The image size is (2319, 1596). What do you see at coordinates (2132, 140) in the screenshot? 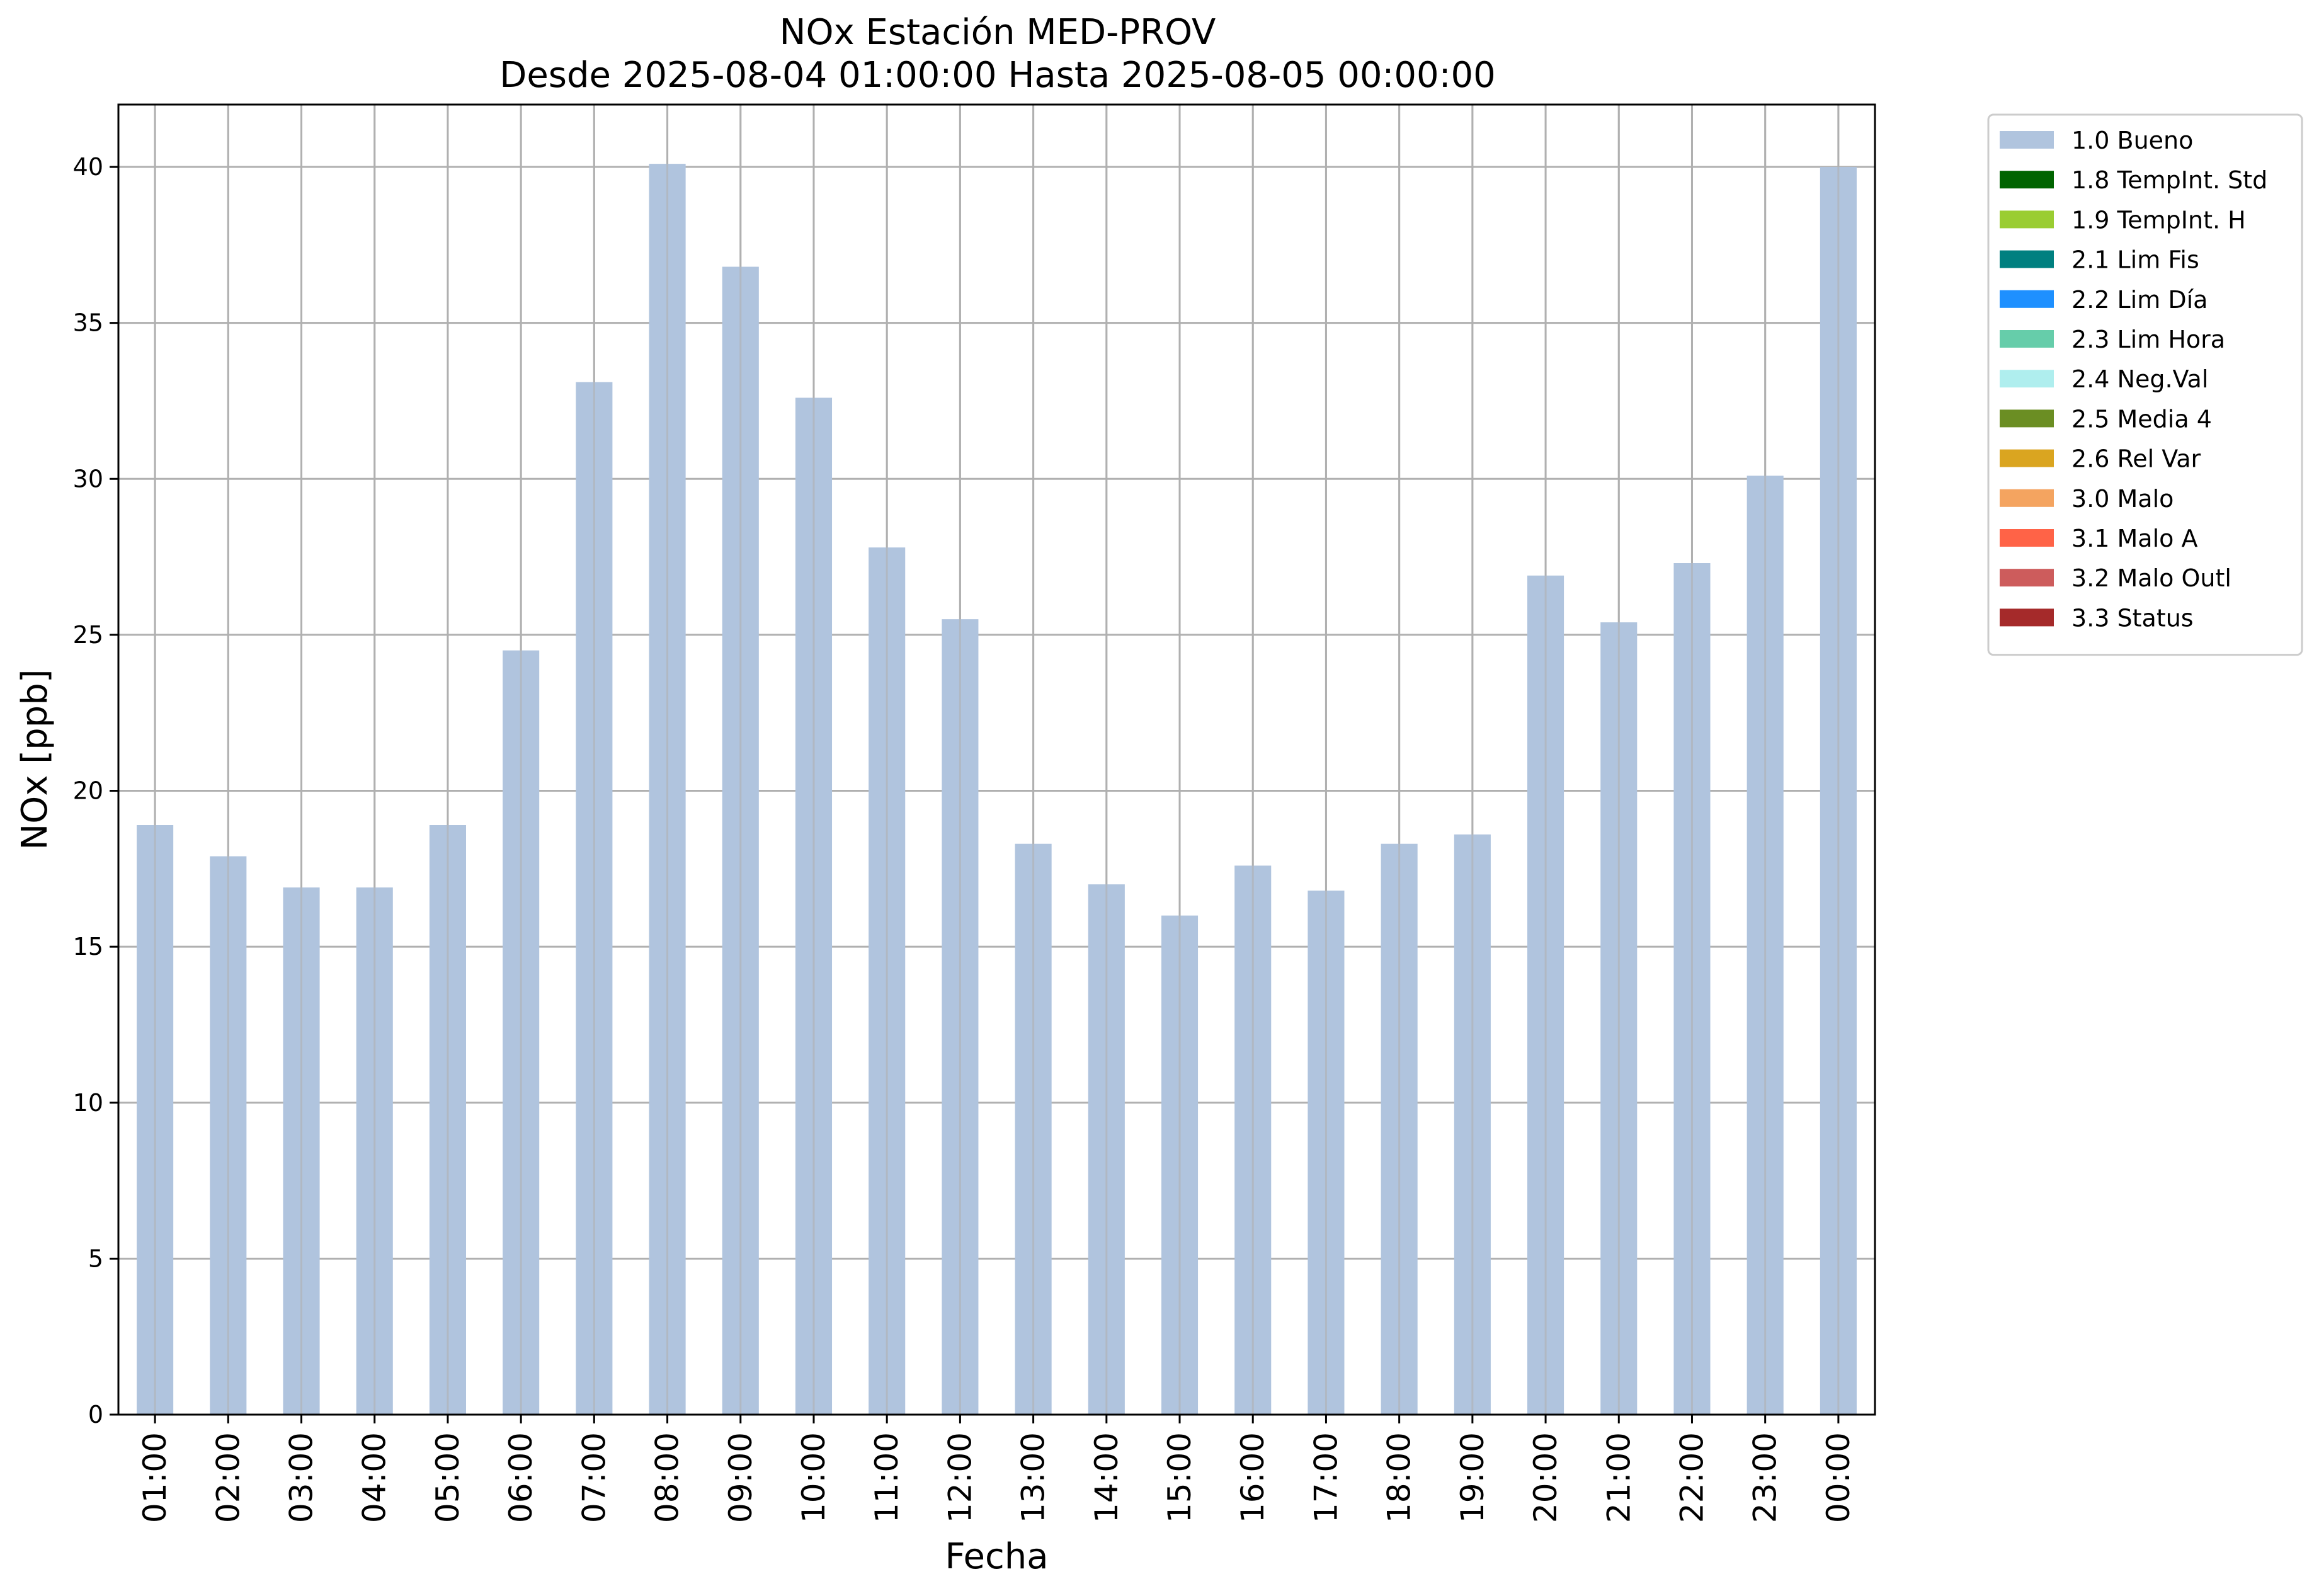
I see `legend-label: 1.0 Bueno` at bounding box center [2132, 140].